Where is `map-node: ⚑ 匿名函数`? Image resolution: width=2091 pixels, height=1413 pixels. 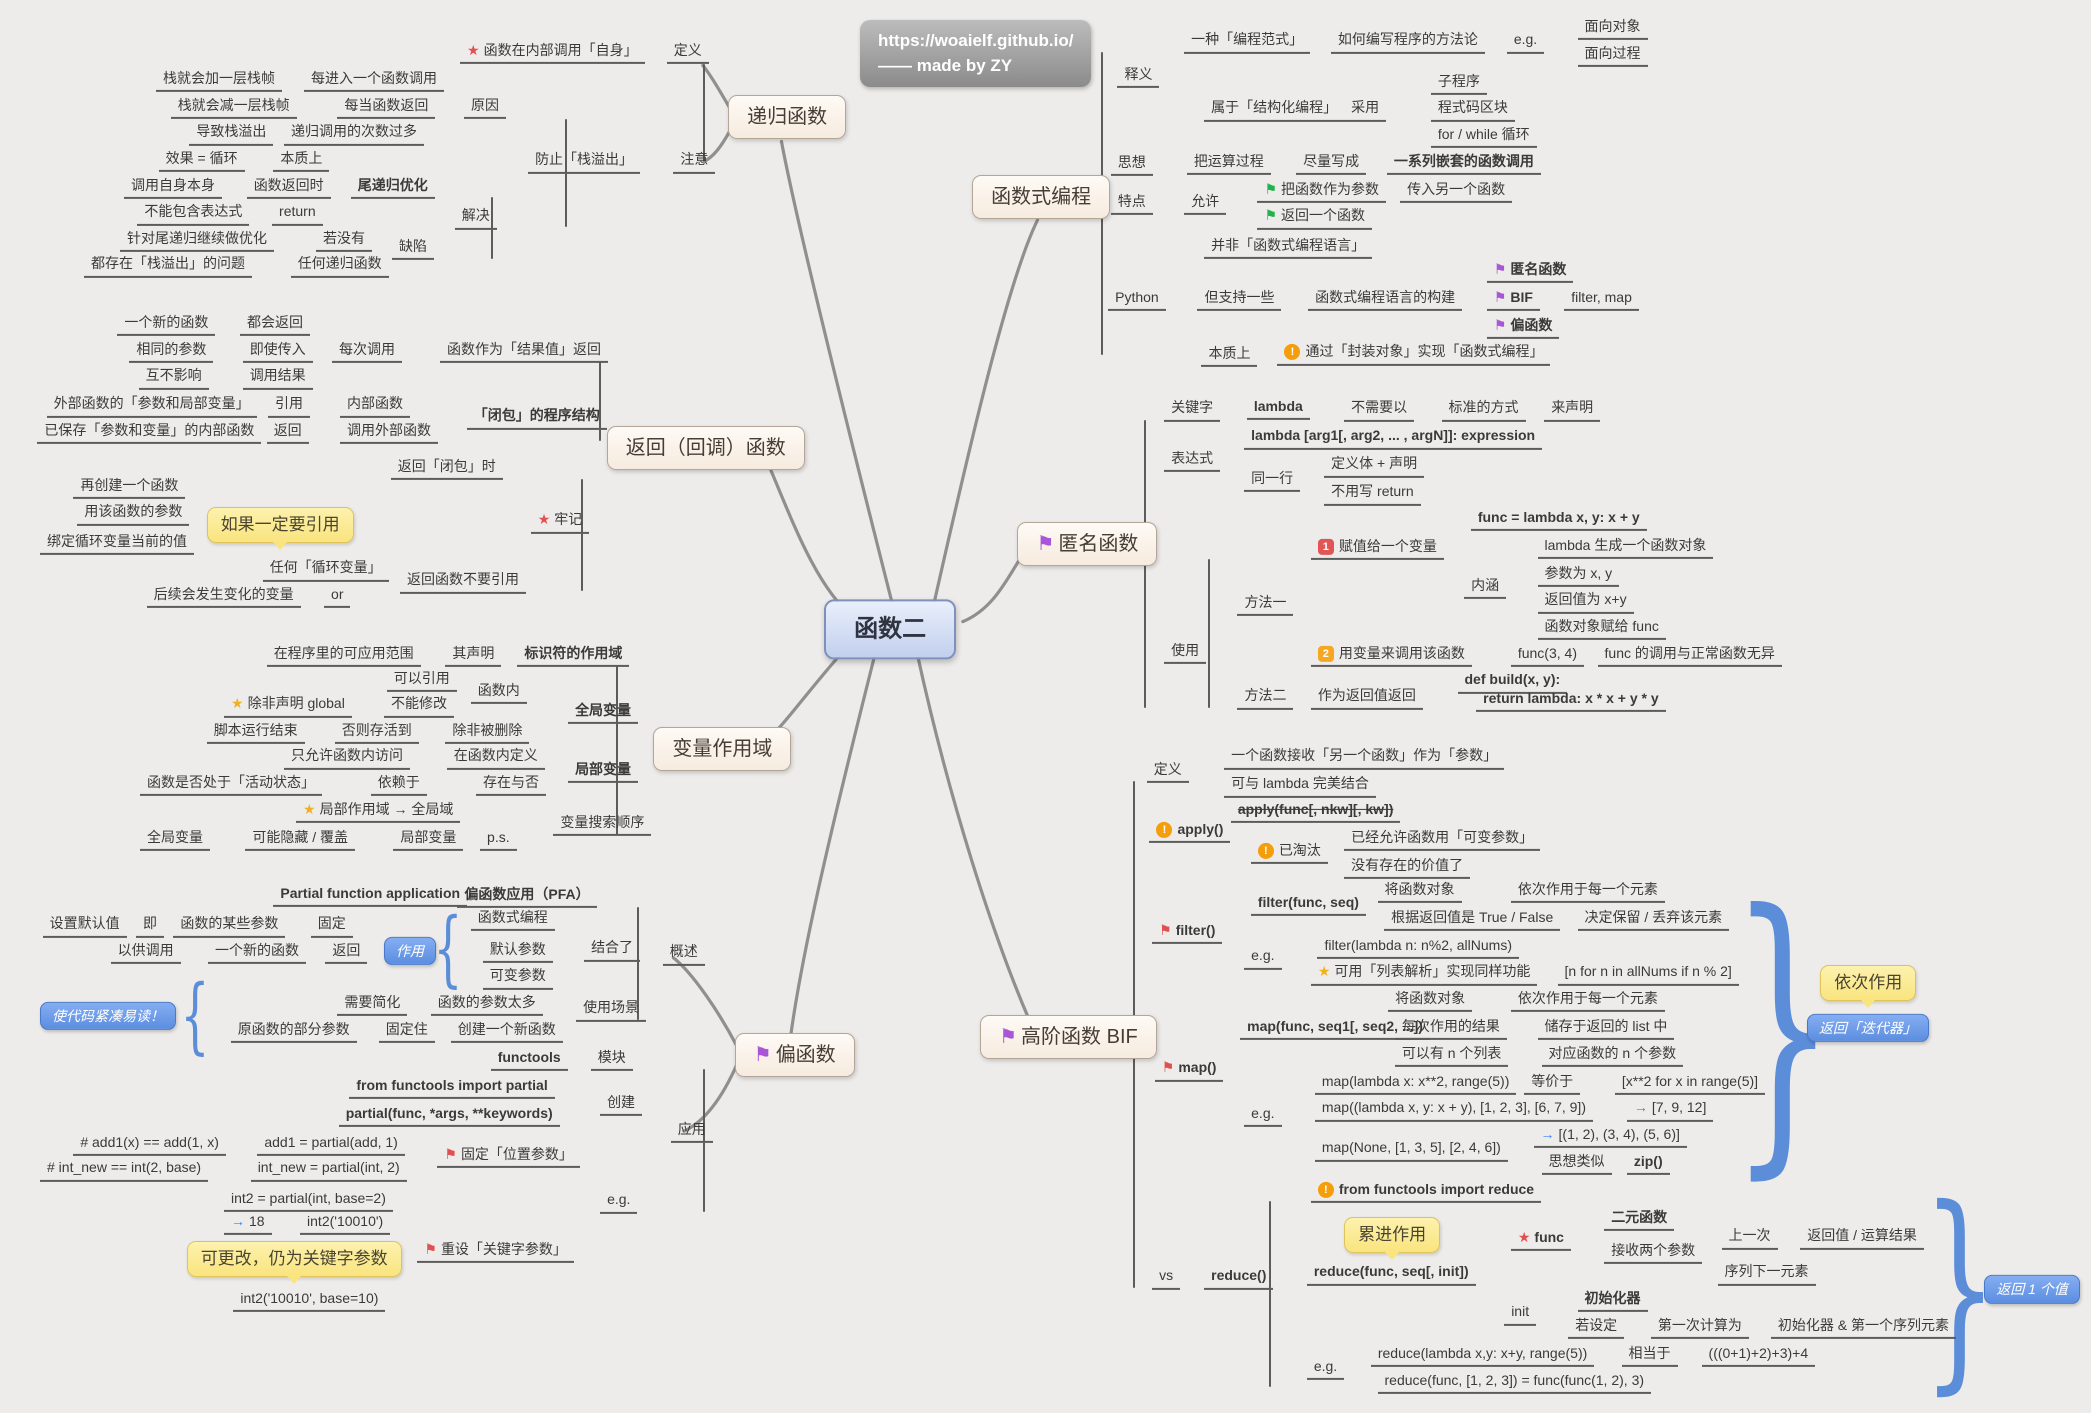
map-node: ⚑ 匿名函数 is located at coordinates (1530, 271).